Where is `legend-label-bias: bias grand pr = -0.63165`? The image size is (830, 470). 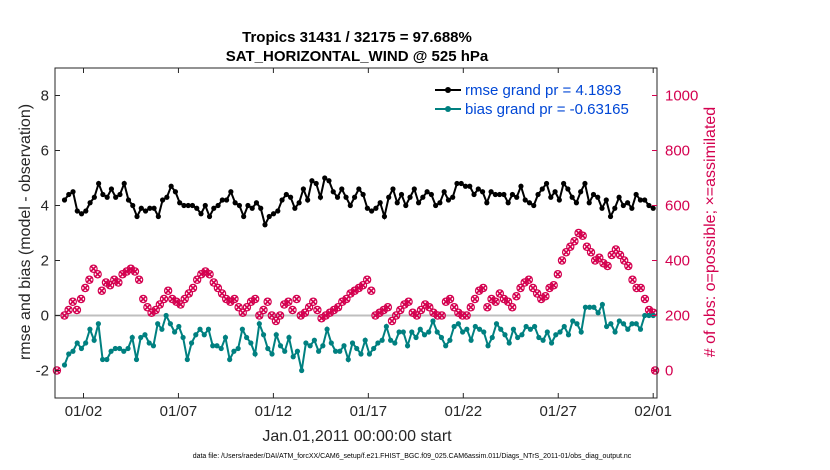 legend-label-bias: bias grand pr = -0.63165 is located at coordinates (547, 109).